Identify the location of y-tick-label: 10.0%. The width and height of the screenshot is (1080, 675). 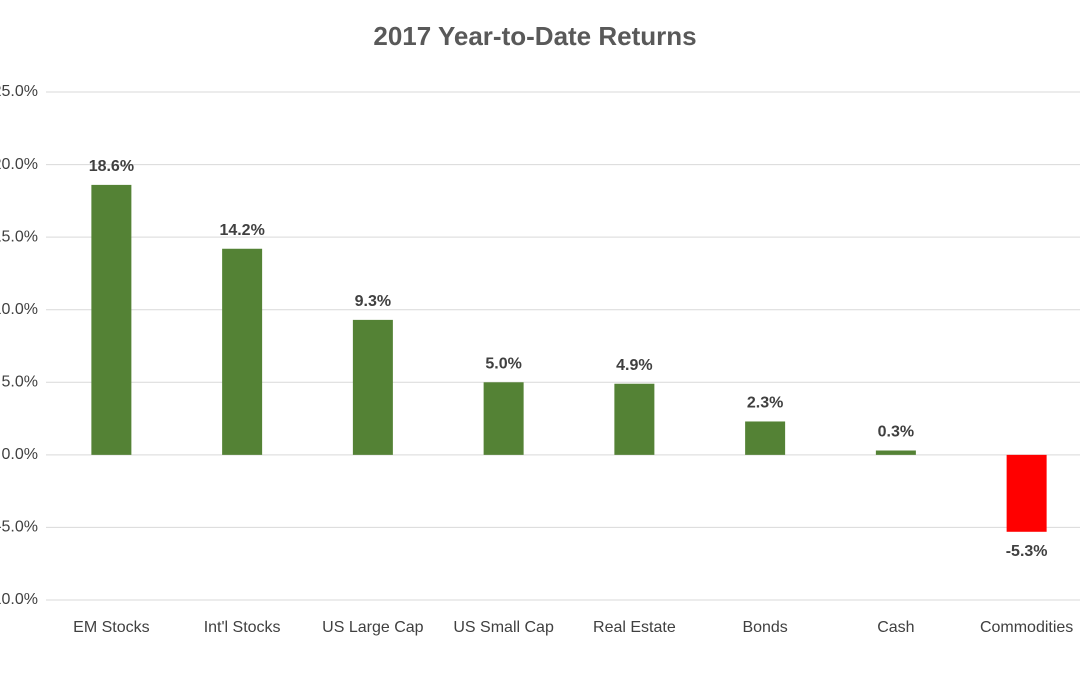
(19, 309).